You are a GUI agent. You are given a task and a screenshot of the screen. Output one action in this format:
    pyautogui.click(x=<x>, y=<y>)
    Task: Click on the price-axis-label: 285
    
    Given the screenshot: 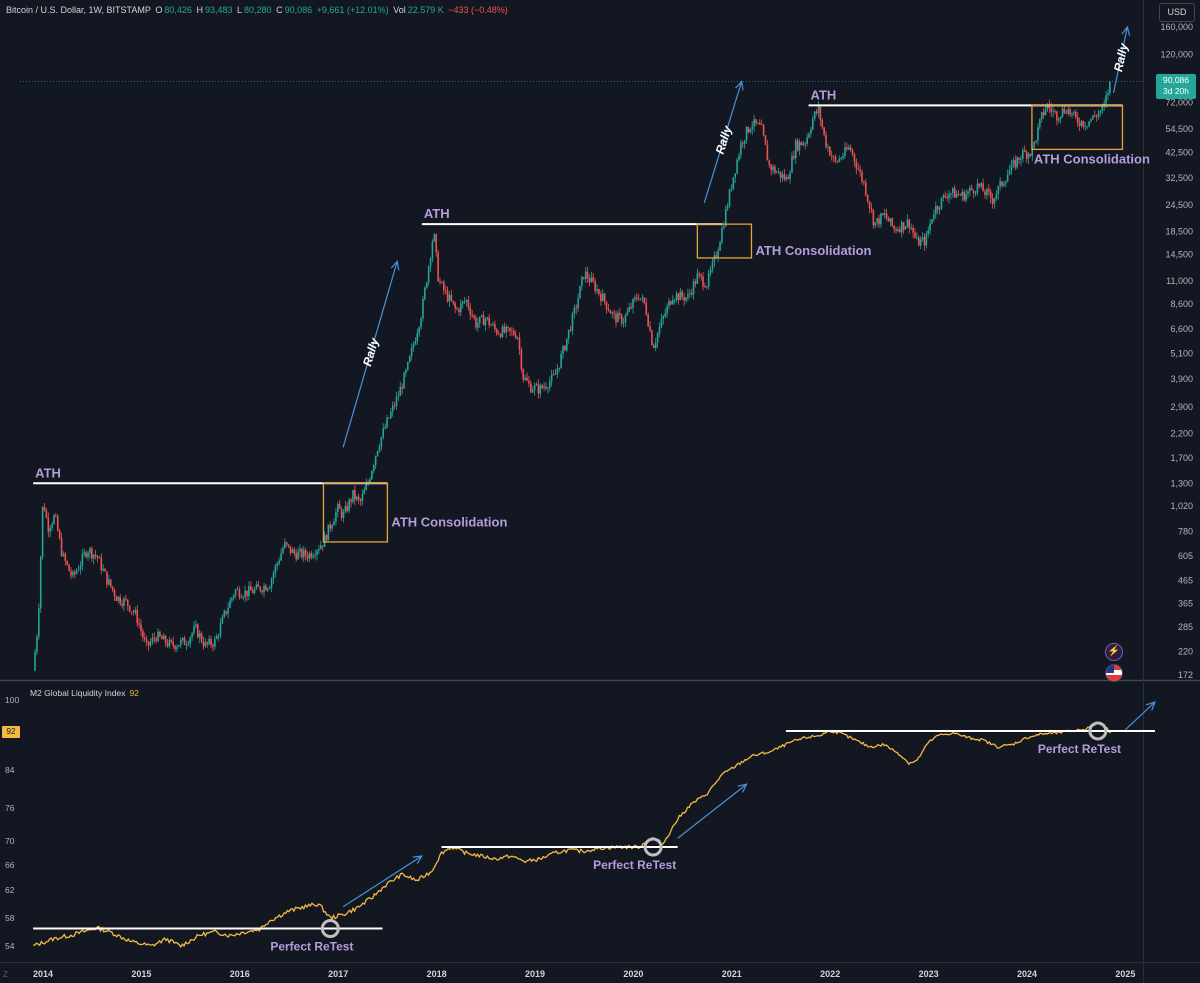 What is the action you would take?
    pyautogui.click(x=1185, y=627)
    